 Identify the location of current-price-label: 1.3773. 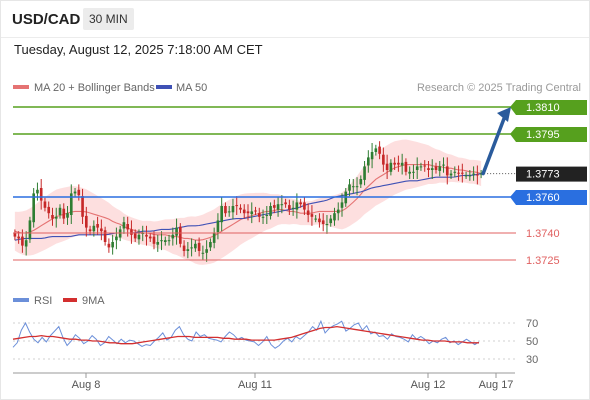
(543, 175).